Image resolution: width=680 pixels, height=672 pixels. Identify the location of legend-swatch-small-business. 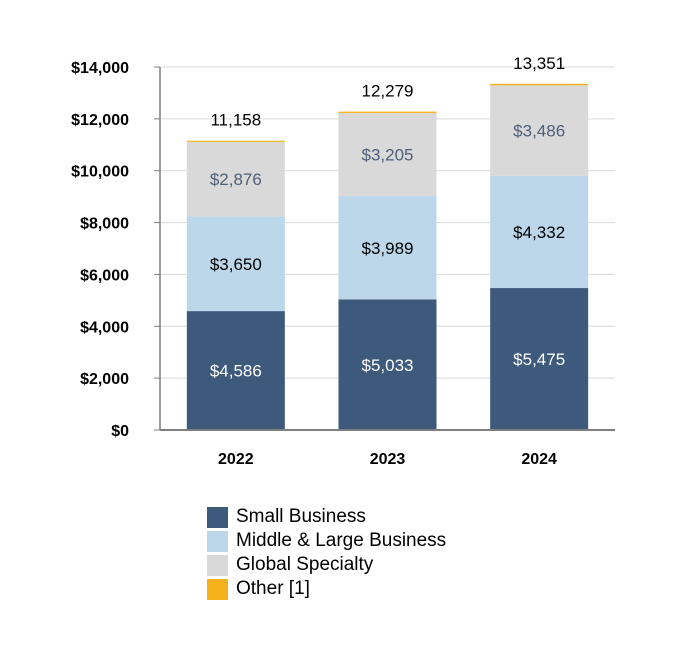
(217, 517).